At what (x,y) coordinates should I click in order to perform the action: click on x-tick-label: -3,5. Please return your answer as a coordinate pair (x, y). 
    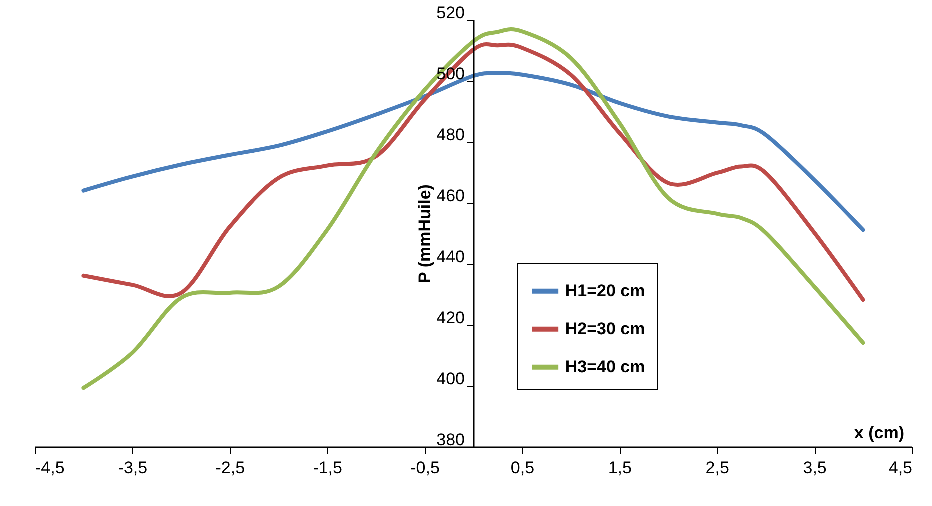
    Looking at the image, I should click on (133, 468).